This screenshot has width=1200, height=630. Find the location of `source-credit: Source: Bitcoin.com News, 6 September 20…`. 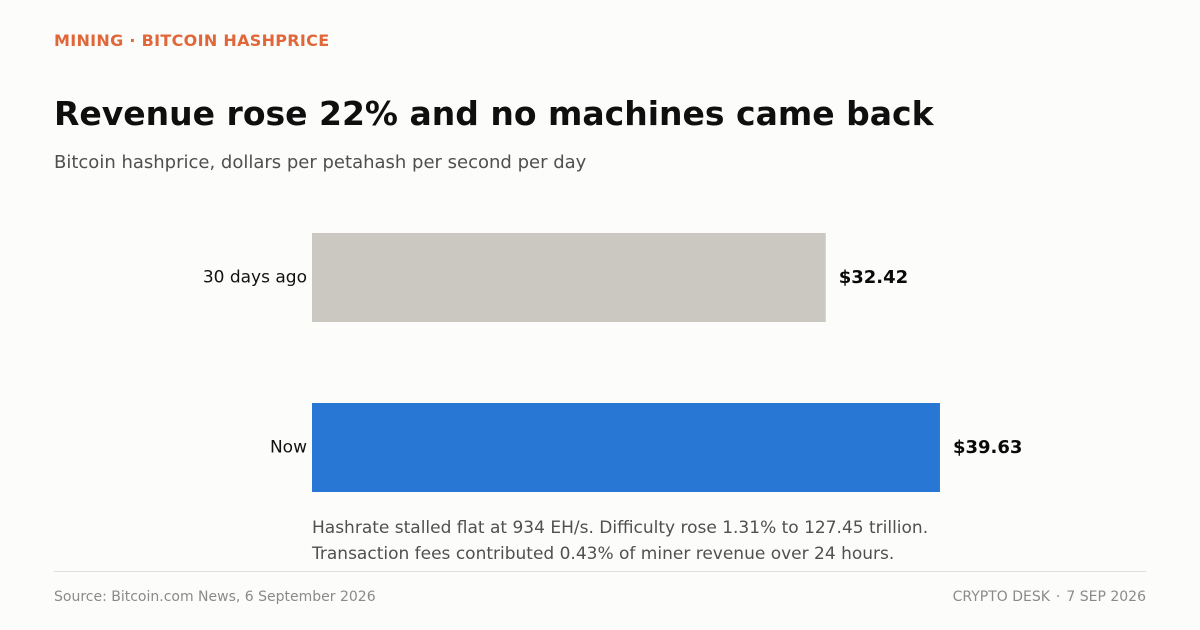

source-credit: Source: Bitcoin.com News, 6 September 20… is located at coordinates (215, 597).